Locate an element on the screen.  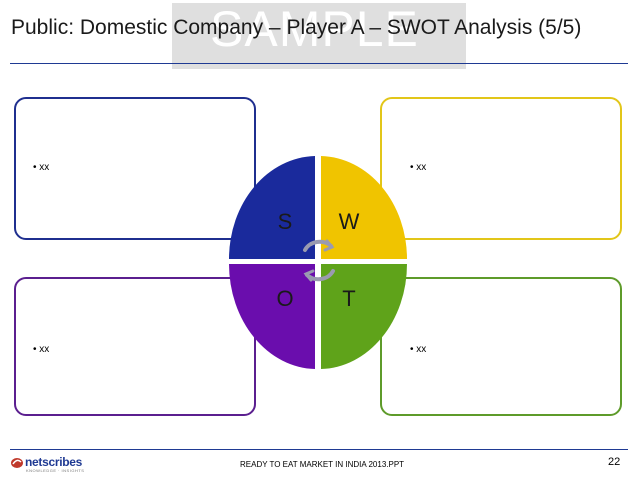
opportunities-quadrant is located at coordinates (272, 316).